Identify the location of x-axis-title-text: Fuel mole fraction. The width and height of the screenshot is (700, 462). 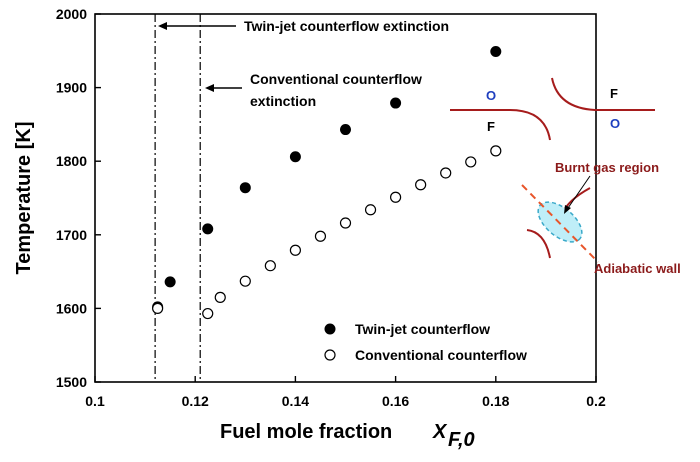
(306, 432).